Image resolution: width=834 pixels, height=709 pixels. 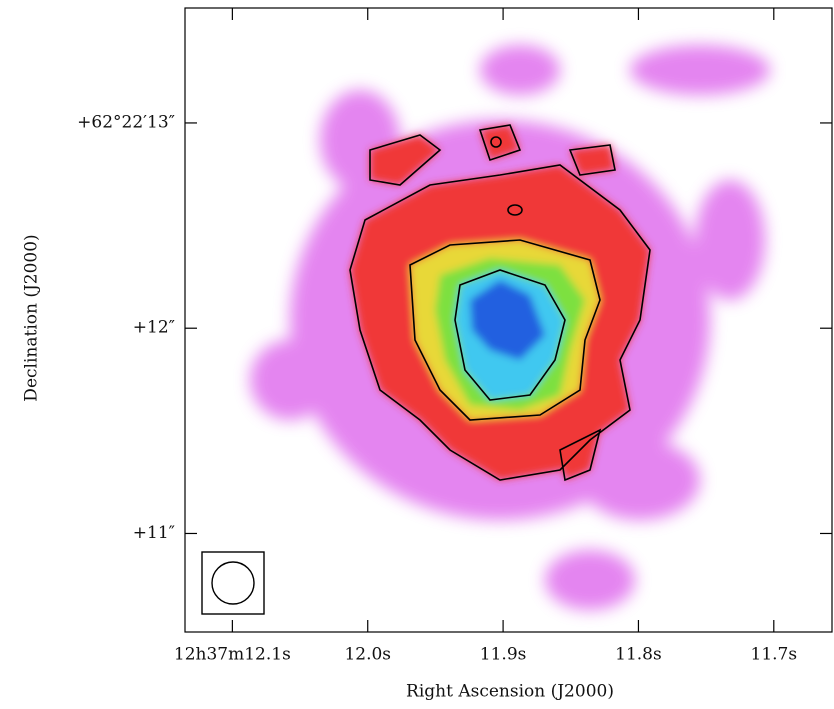 I want to click on x-axis-label: Right Ascension (J2000), so click(x=510, y=692).